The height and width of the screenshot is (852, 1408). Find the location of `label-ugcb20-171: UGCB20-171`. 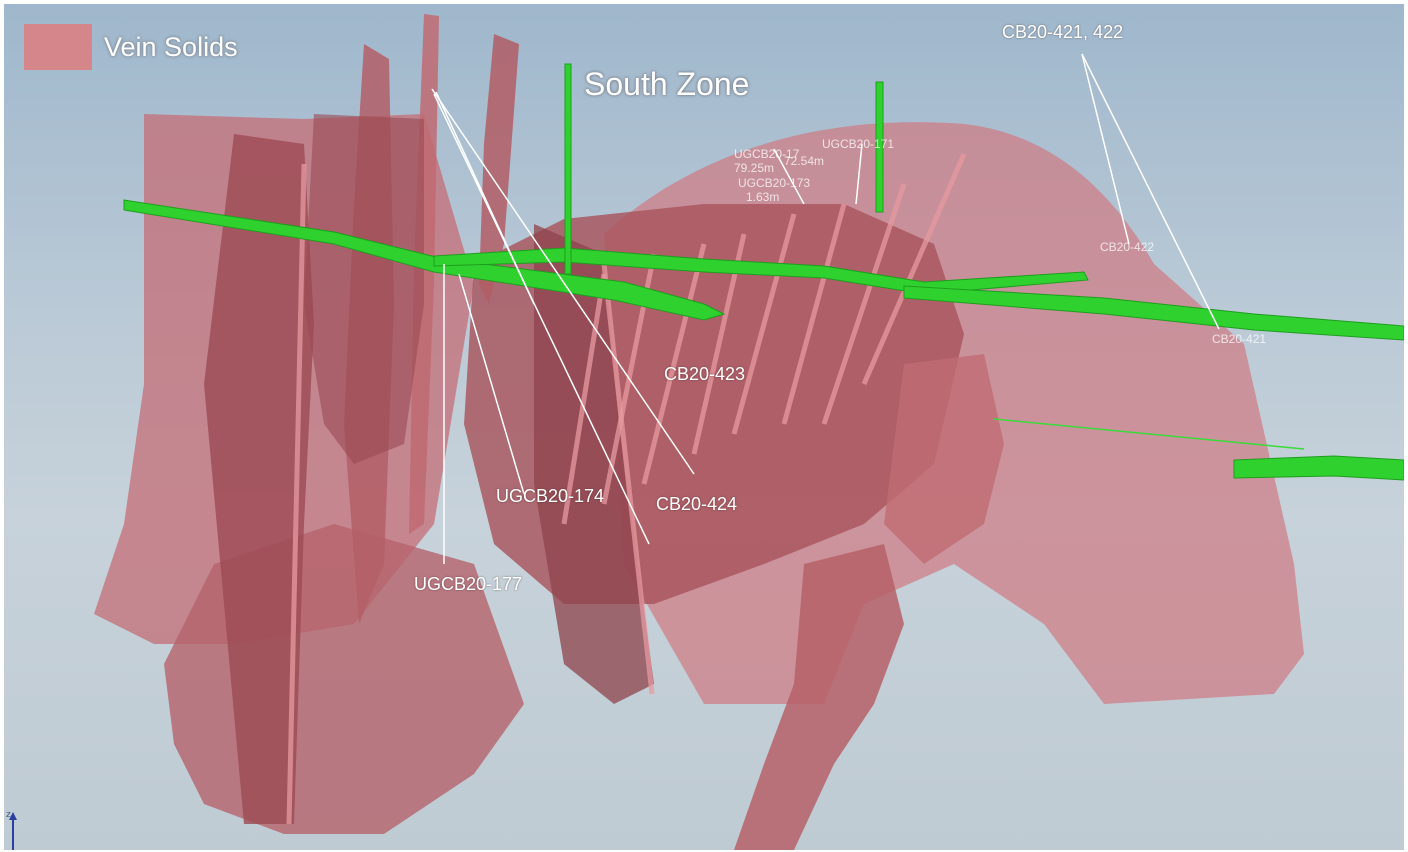

label-ugcb20-171: UGCB20-171 is located at coordinates (858, 144).